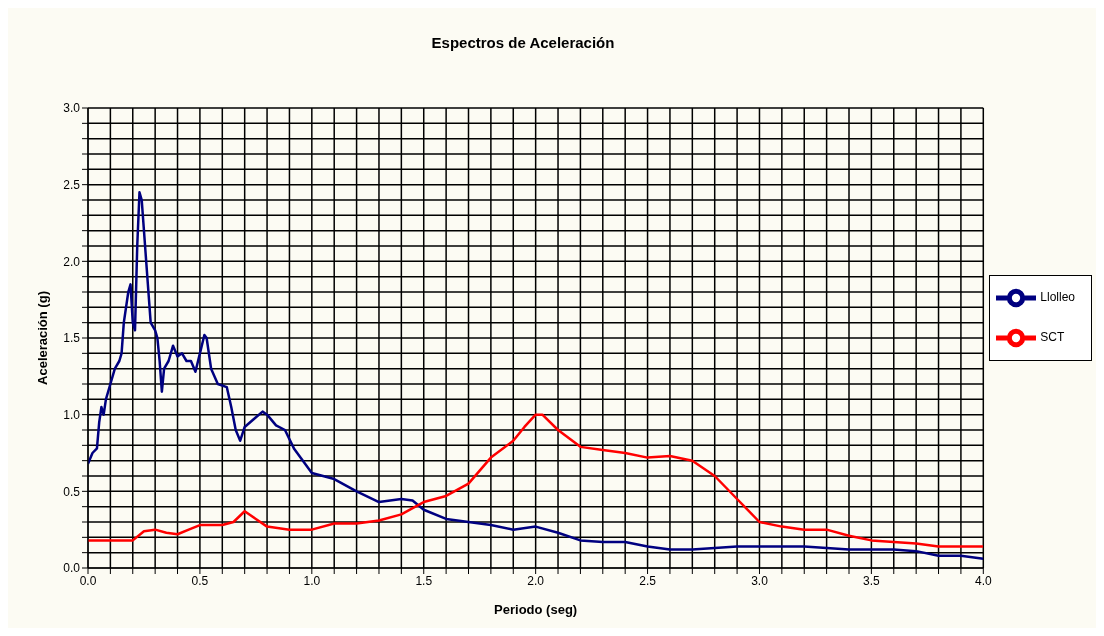  I want to click on y-tick-label: 2.0, so click(72, 261).